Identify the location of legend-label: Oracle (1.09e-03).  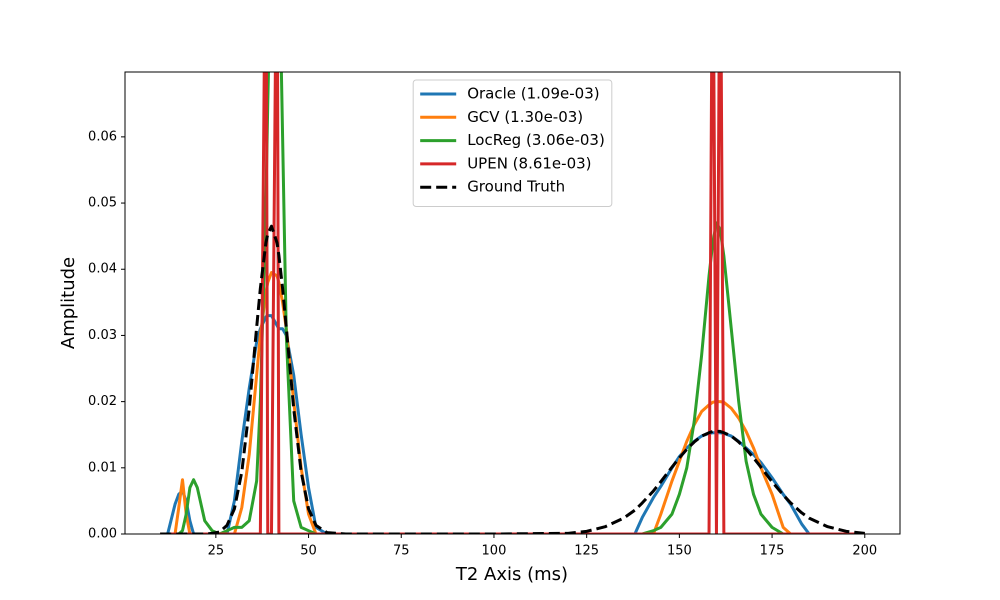
(533, 94).